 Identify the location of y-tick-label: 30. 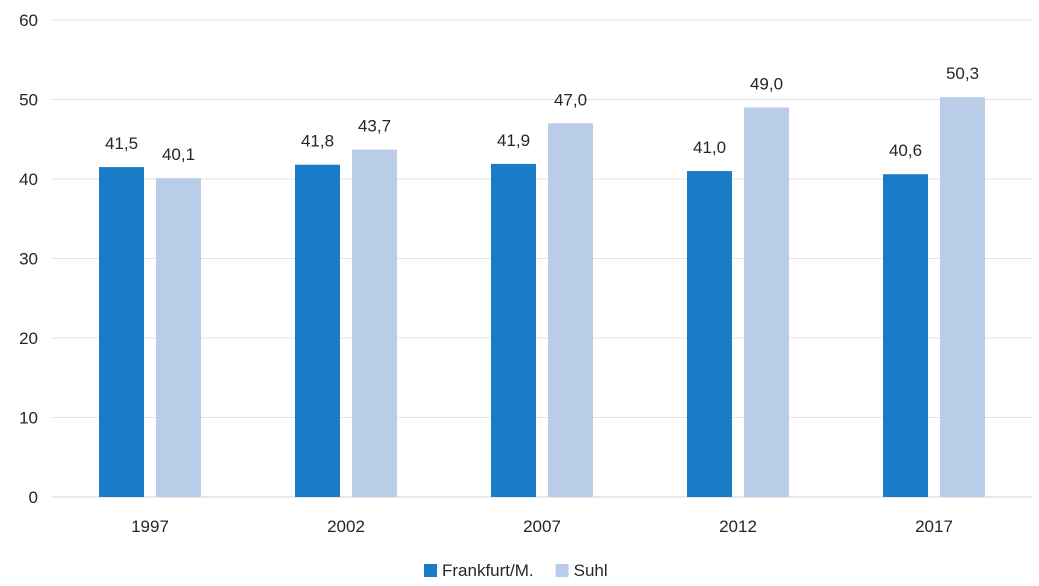
(28, 259).